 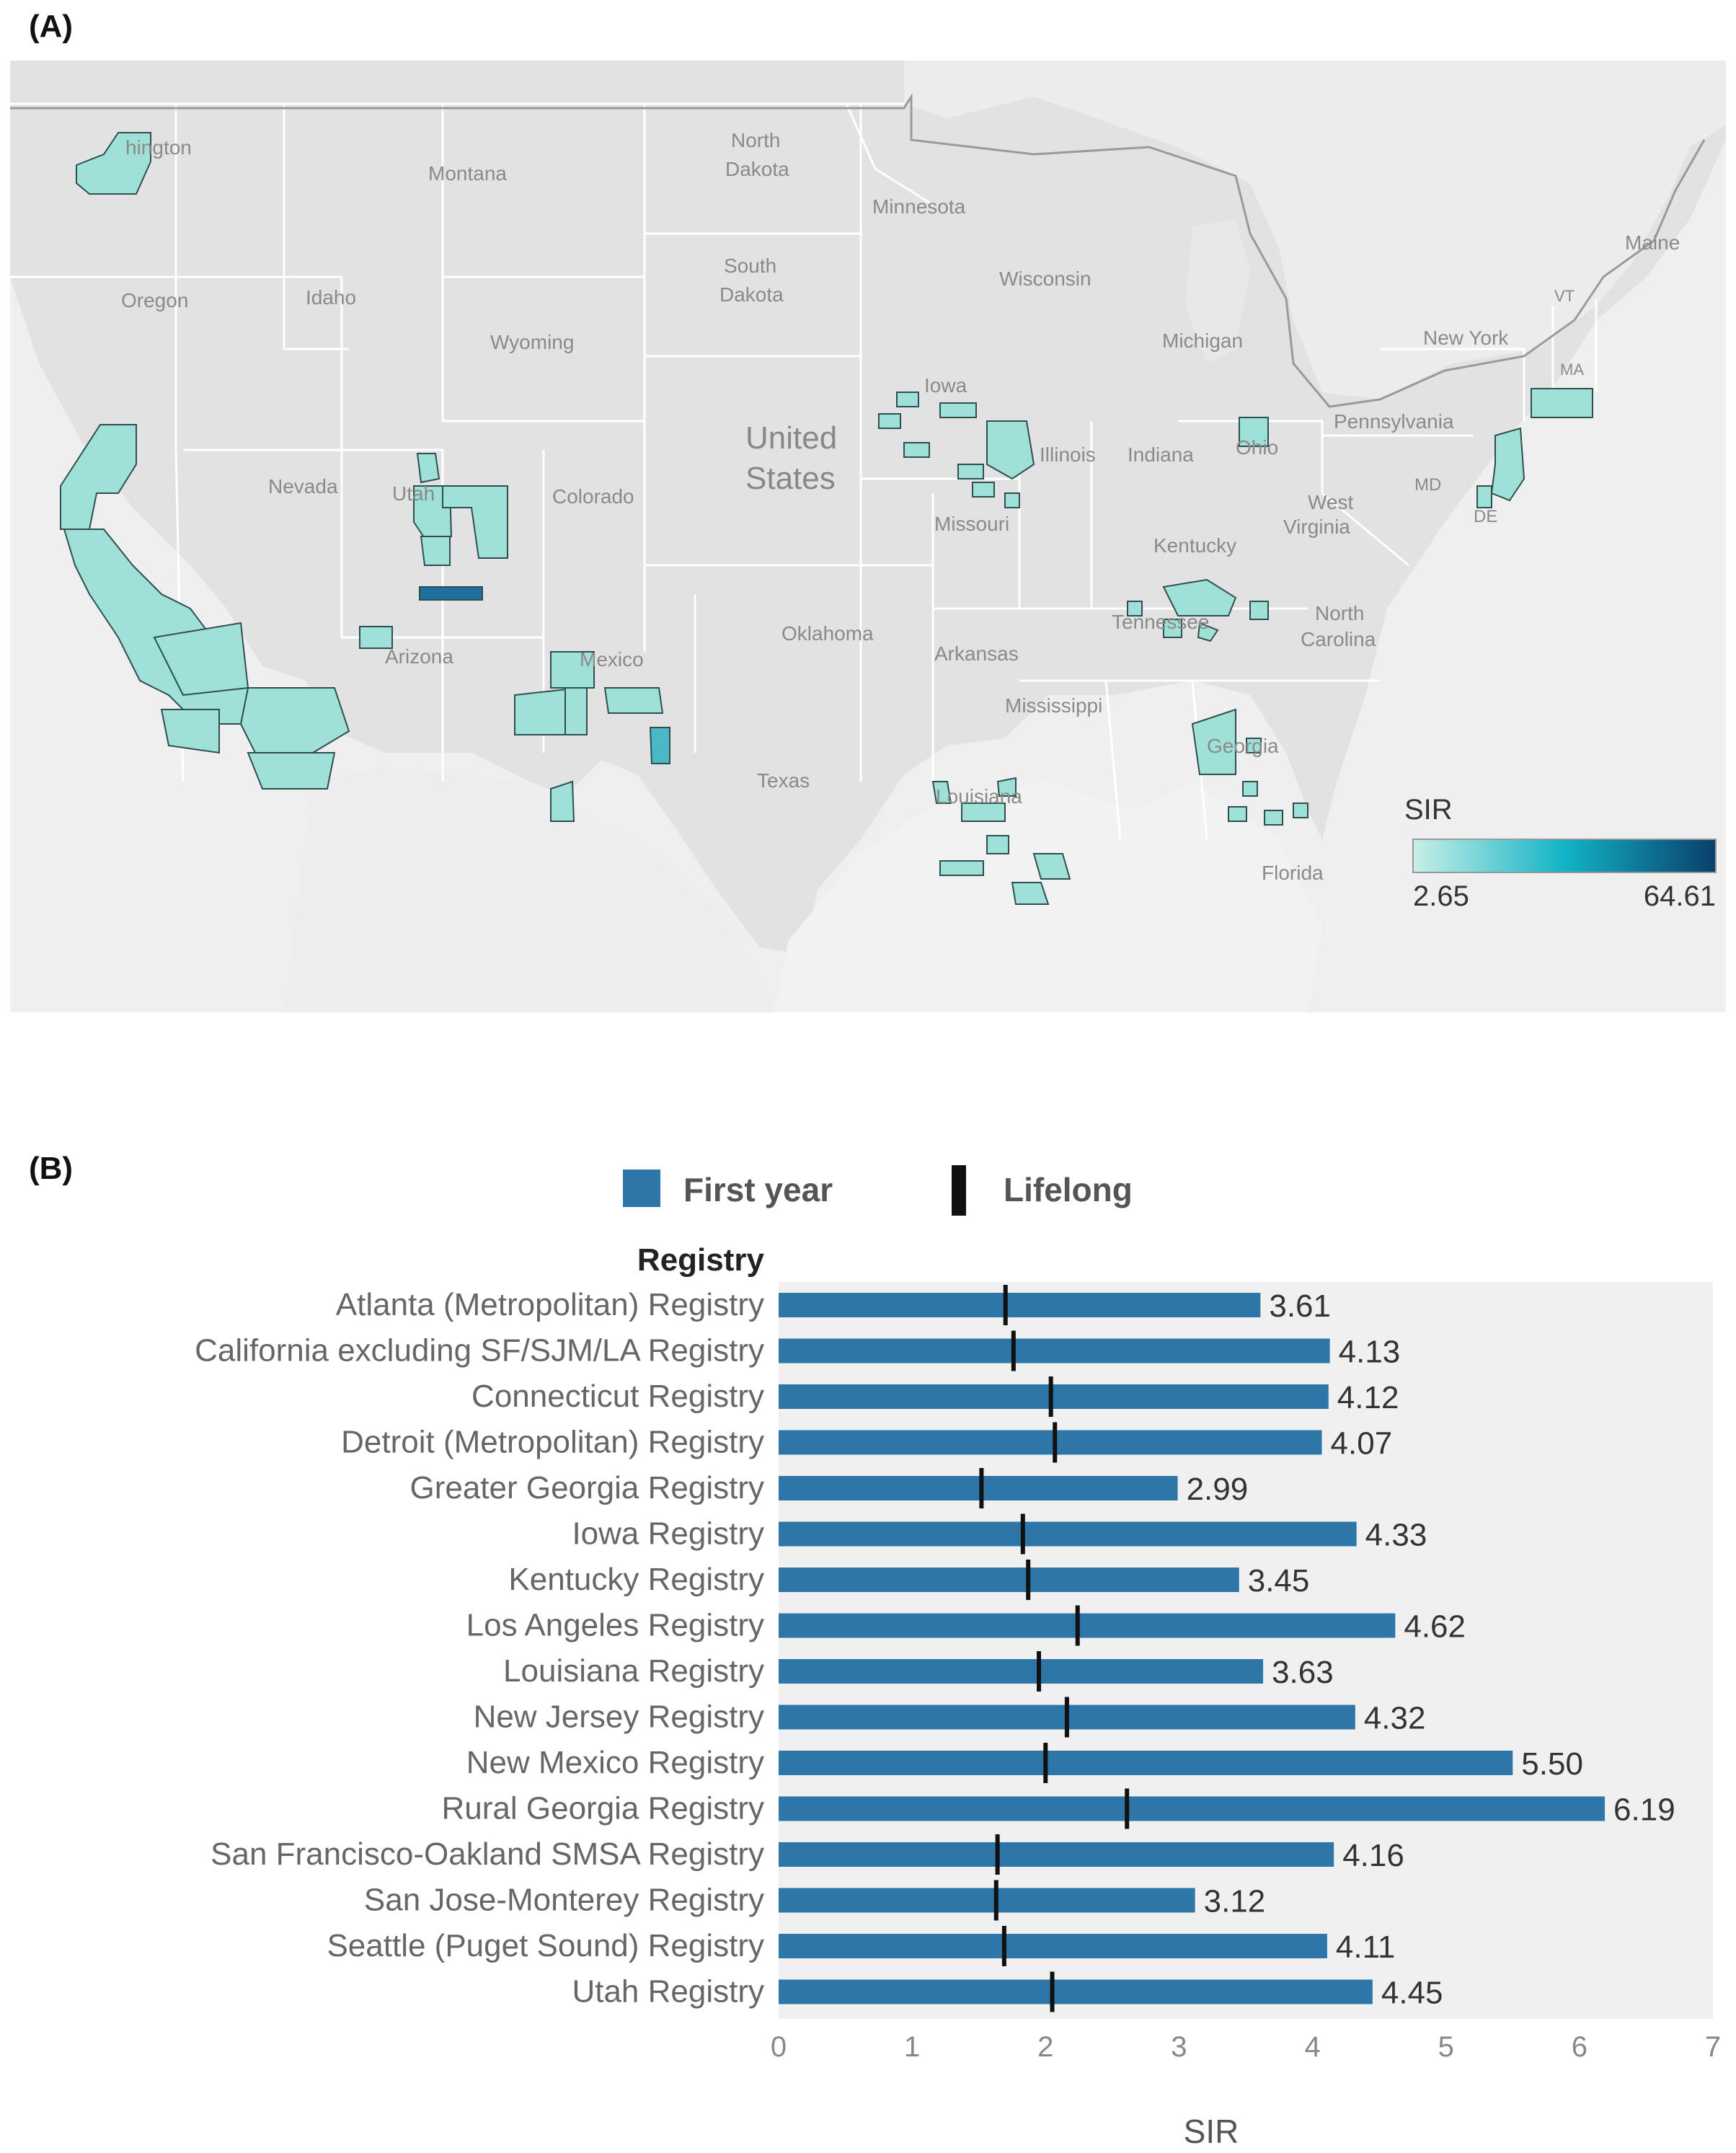 What do you see at coordinates (919, 207) in the screenshot?
I see `state-label-minnesota: Minnesota` at bounding box center [919, 207].